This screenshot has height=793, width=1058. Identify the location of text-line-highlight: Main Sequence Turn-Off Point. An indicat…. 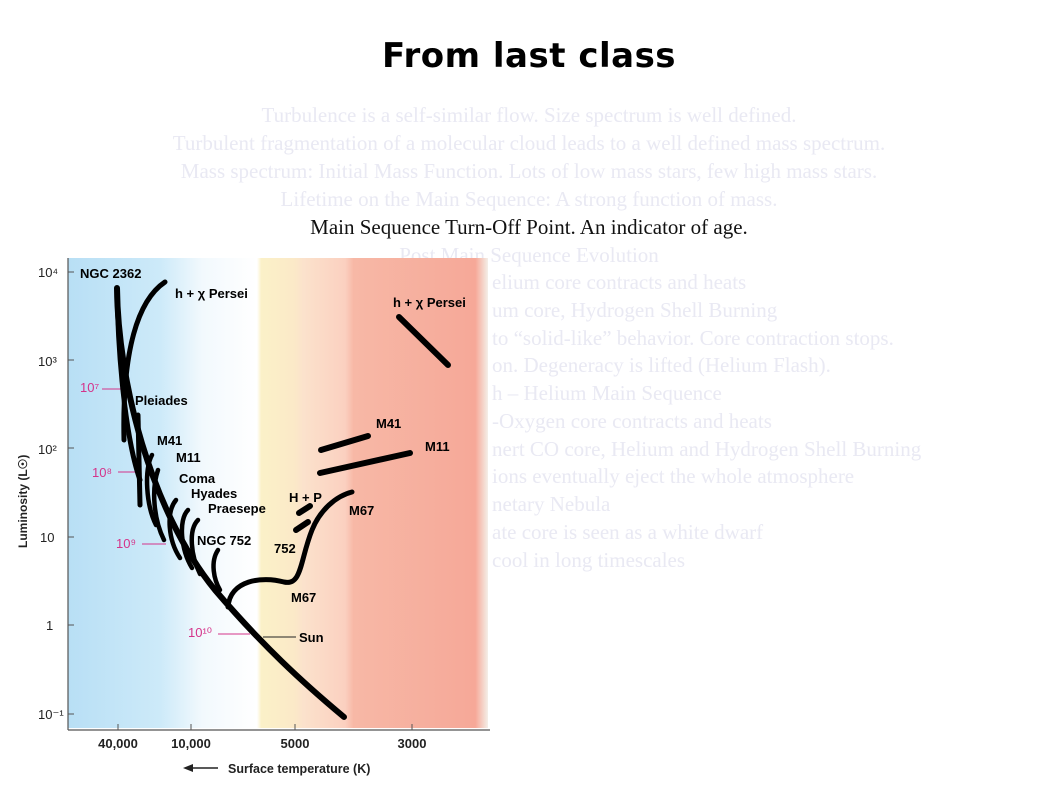
(529, 227).